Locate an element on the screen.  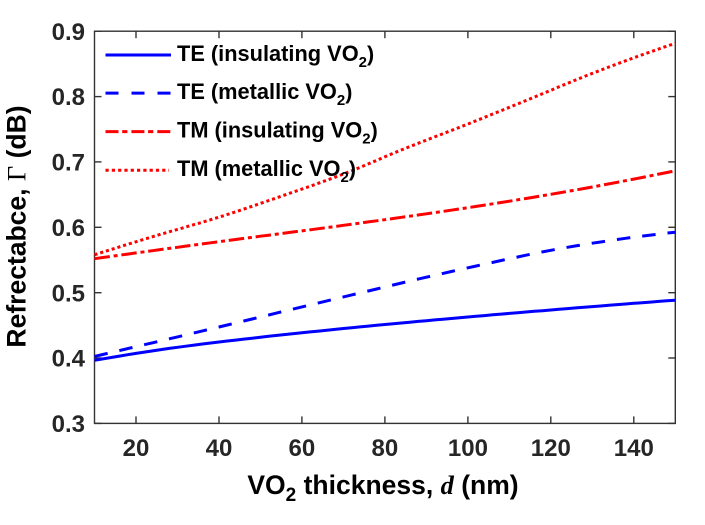
svg-text: TE (metallic VO2) is located at coordinates (264, 94).